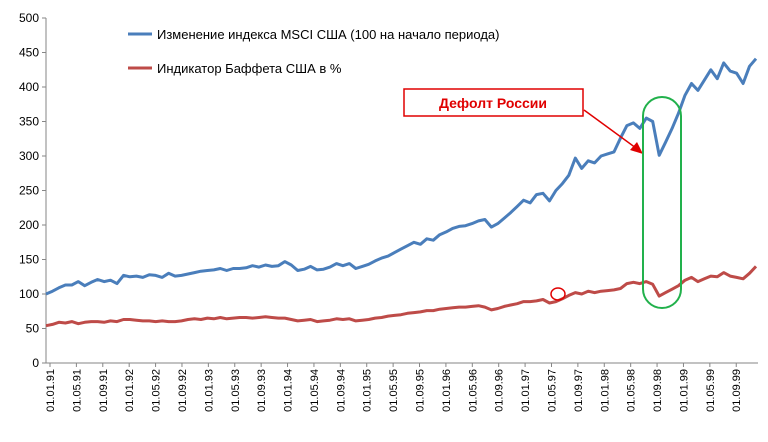  I want to click on x-tick-label: 01.01.97, so click(526, 390).